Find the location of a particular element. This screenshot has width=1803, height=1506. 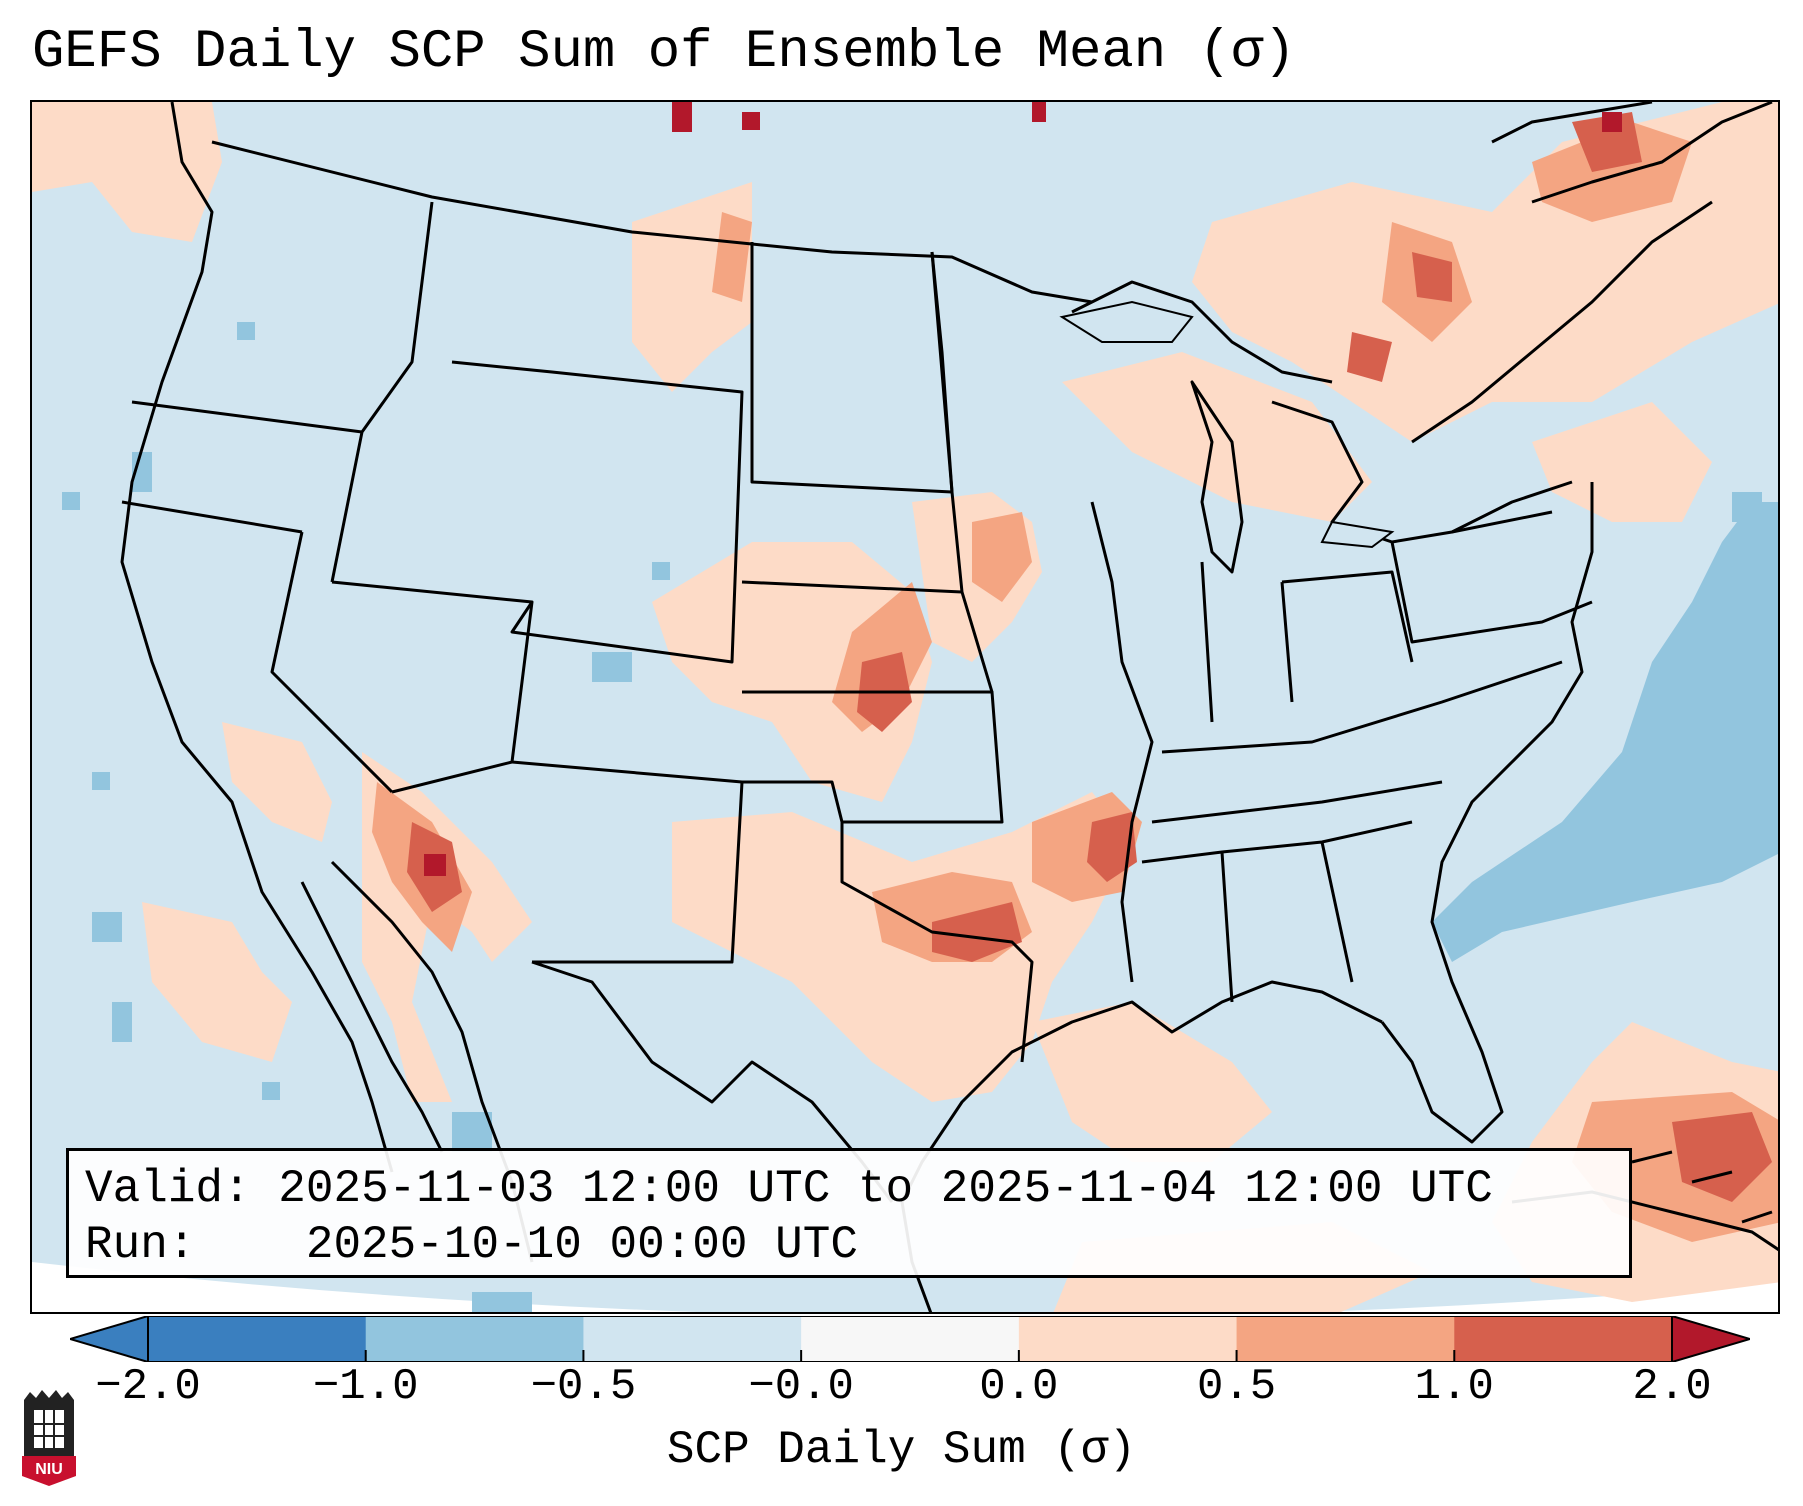

state-line-ut-az is located at coordinates (432, 687).